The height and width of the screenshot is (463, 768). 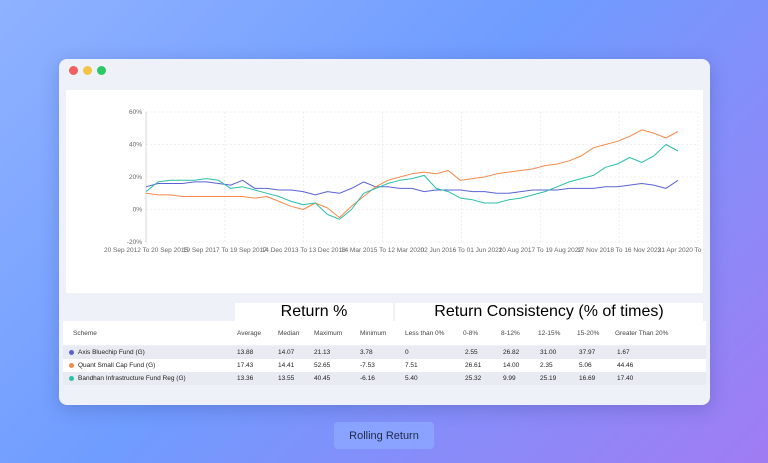 What do you see at coordinates (314, 312) in the screenshot?
I see `group-header-return: Return %` at bounding box center [314, 312].